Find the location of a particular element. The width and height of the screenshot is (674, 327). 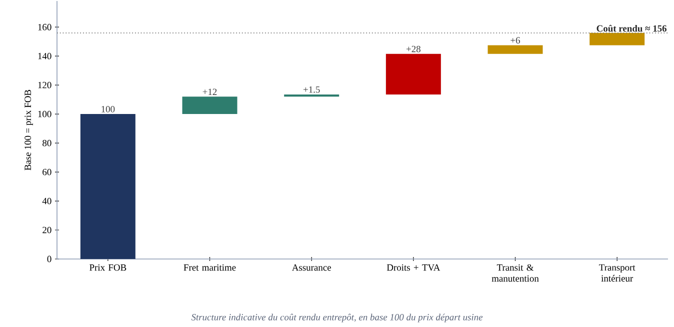

x-tick-label: Fret maritime is located at coordinates (210, 267).